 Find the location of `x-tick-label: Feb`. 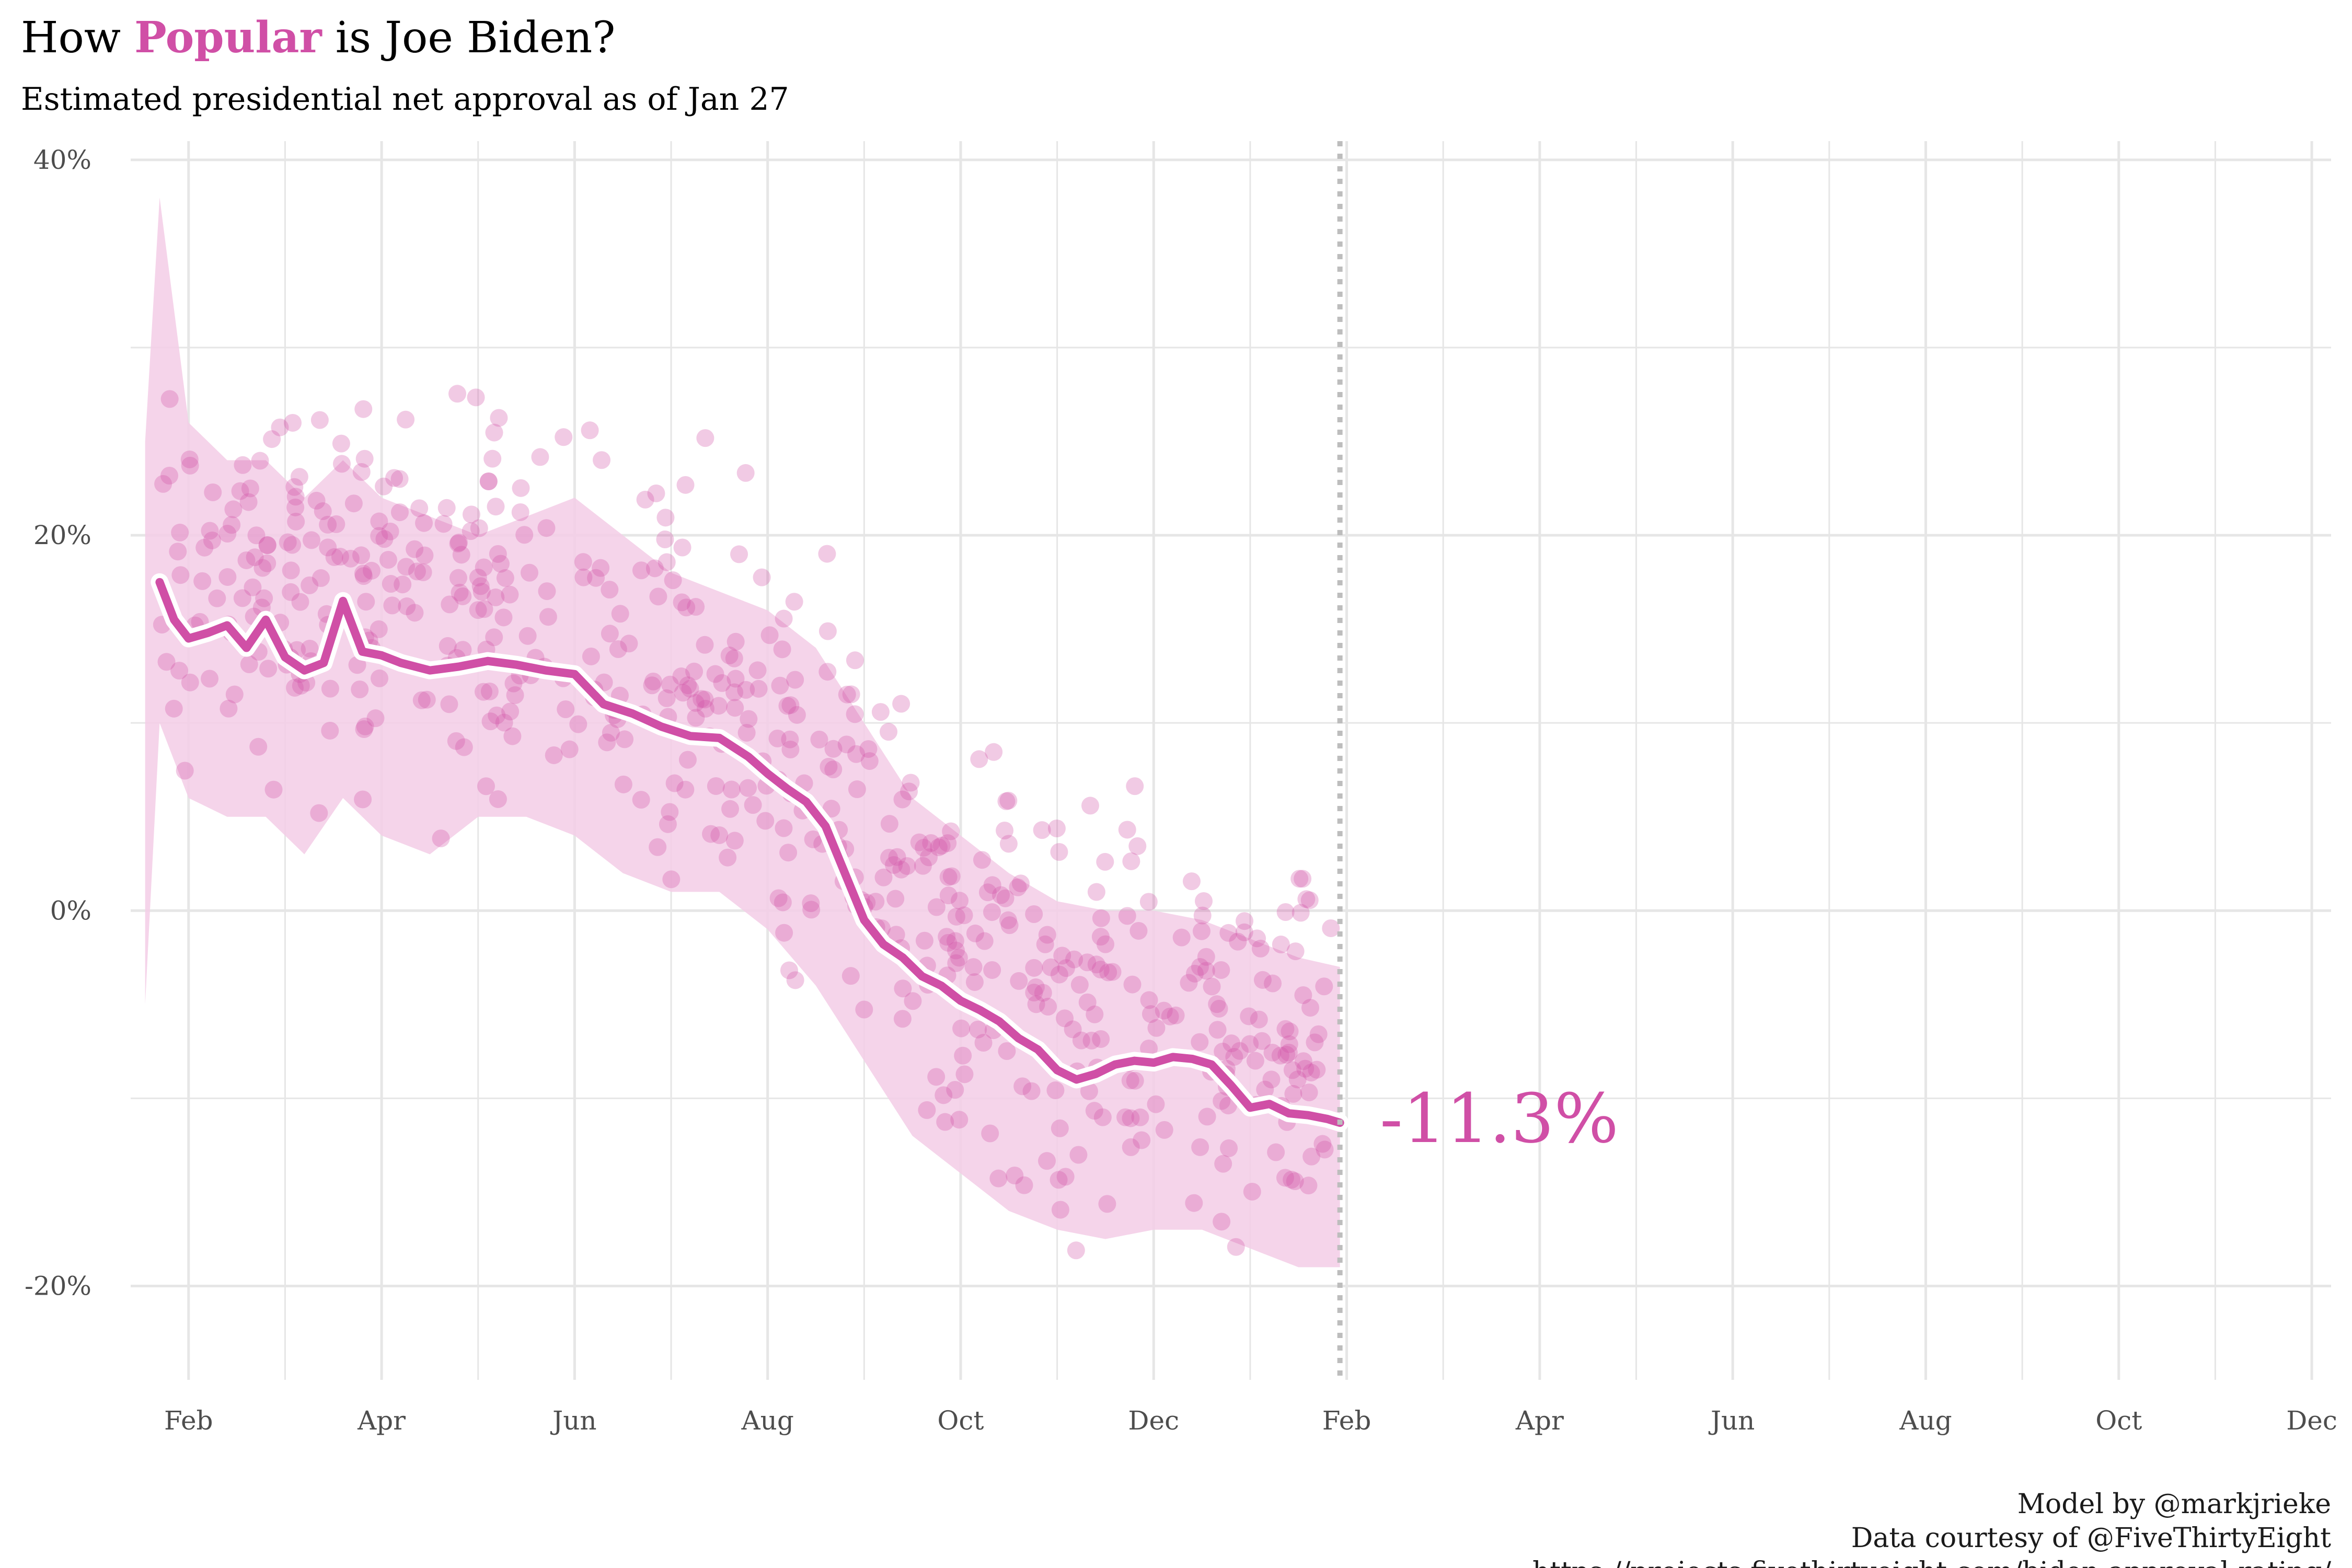

x-tick-label: Feb is located at coordinates (188, 1420).